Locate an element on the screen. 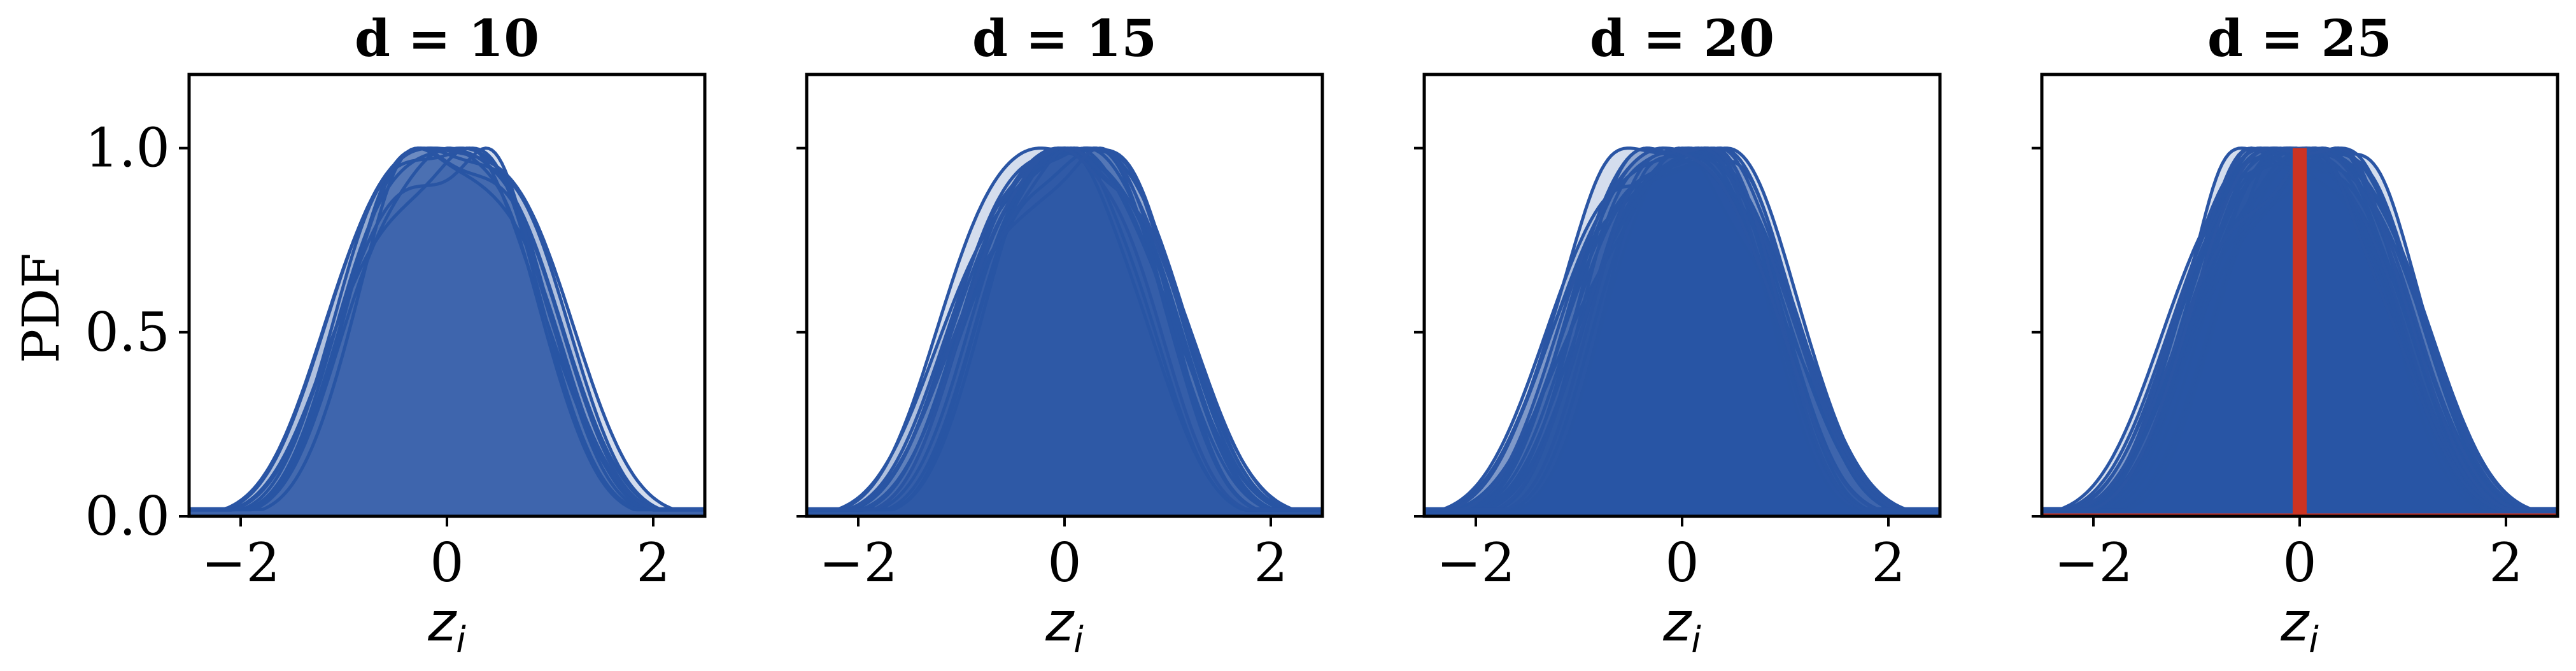  panel-title: d = 10 is located at coordinates (447, 38).